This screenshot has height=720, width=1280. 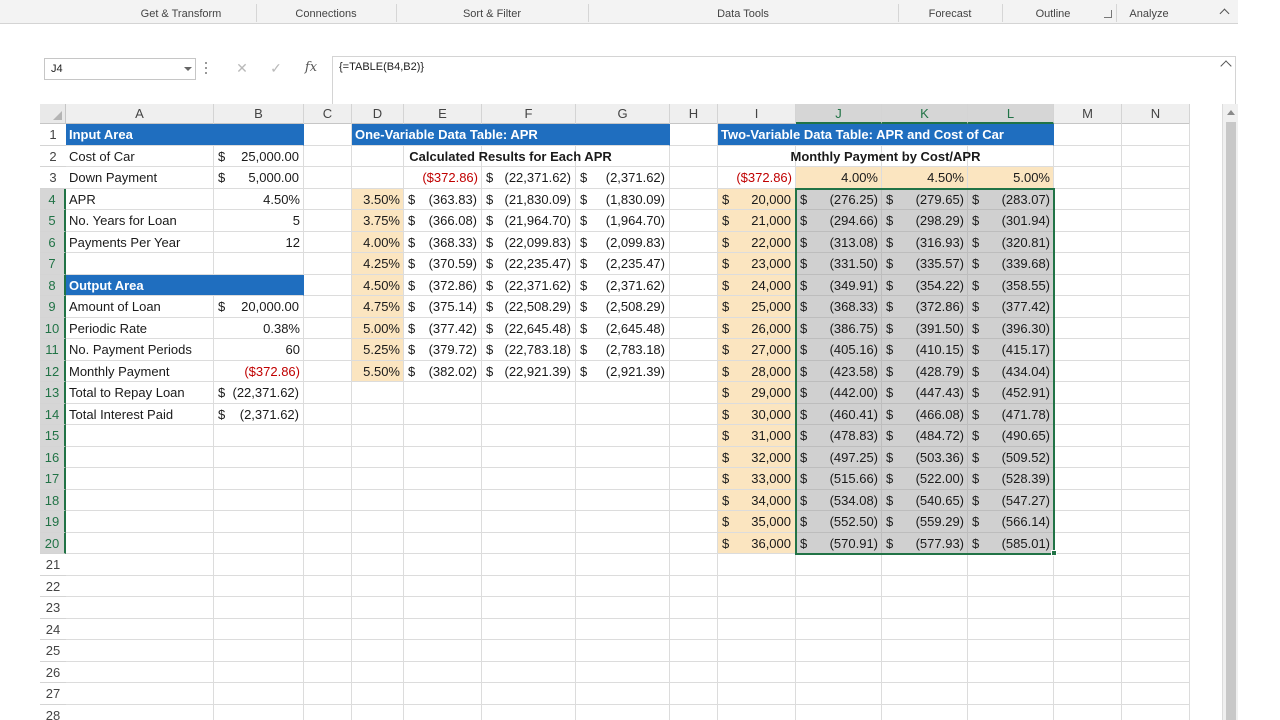 I want to click on row-header-13: 13, so click(x=53, y=393).